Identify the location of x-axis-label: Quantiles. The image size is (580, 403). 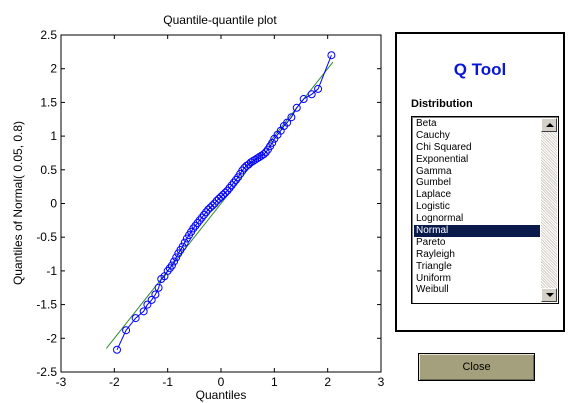
(221, 395).